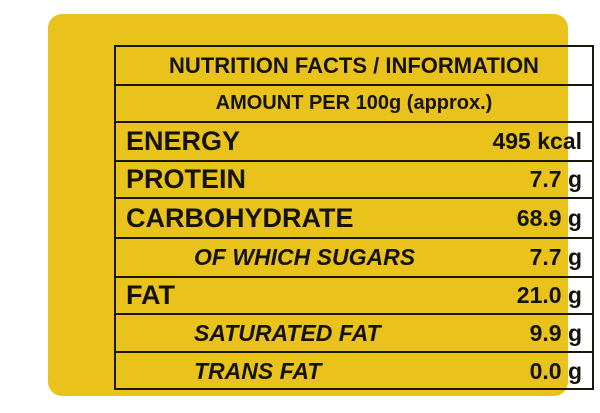 The width and height of the screenshot is (600, 413). What do you see at coordinates (555, 370) in the screenshot?
I see `row-value: 0.0 g` at bounding box center [555, 370].